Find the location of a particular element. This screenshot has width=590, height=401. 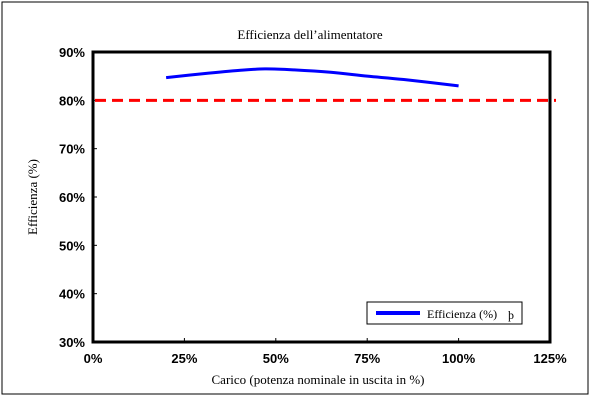

y-tick-label: 40% is located at coordinates (72, 294).